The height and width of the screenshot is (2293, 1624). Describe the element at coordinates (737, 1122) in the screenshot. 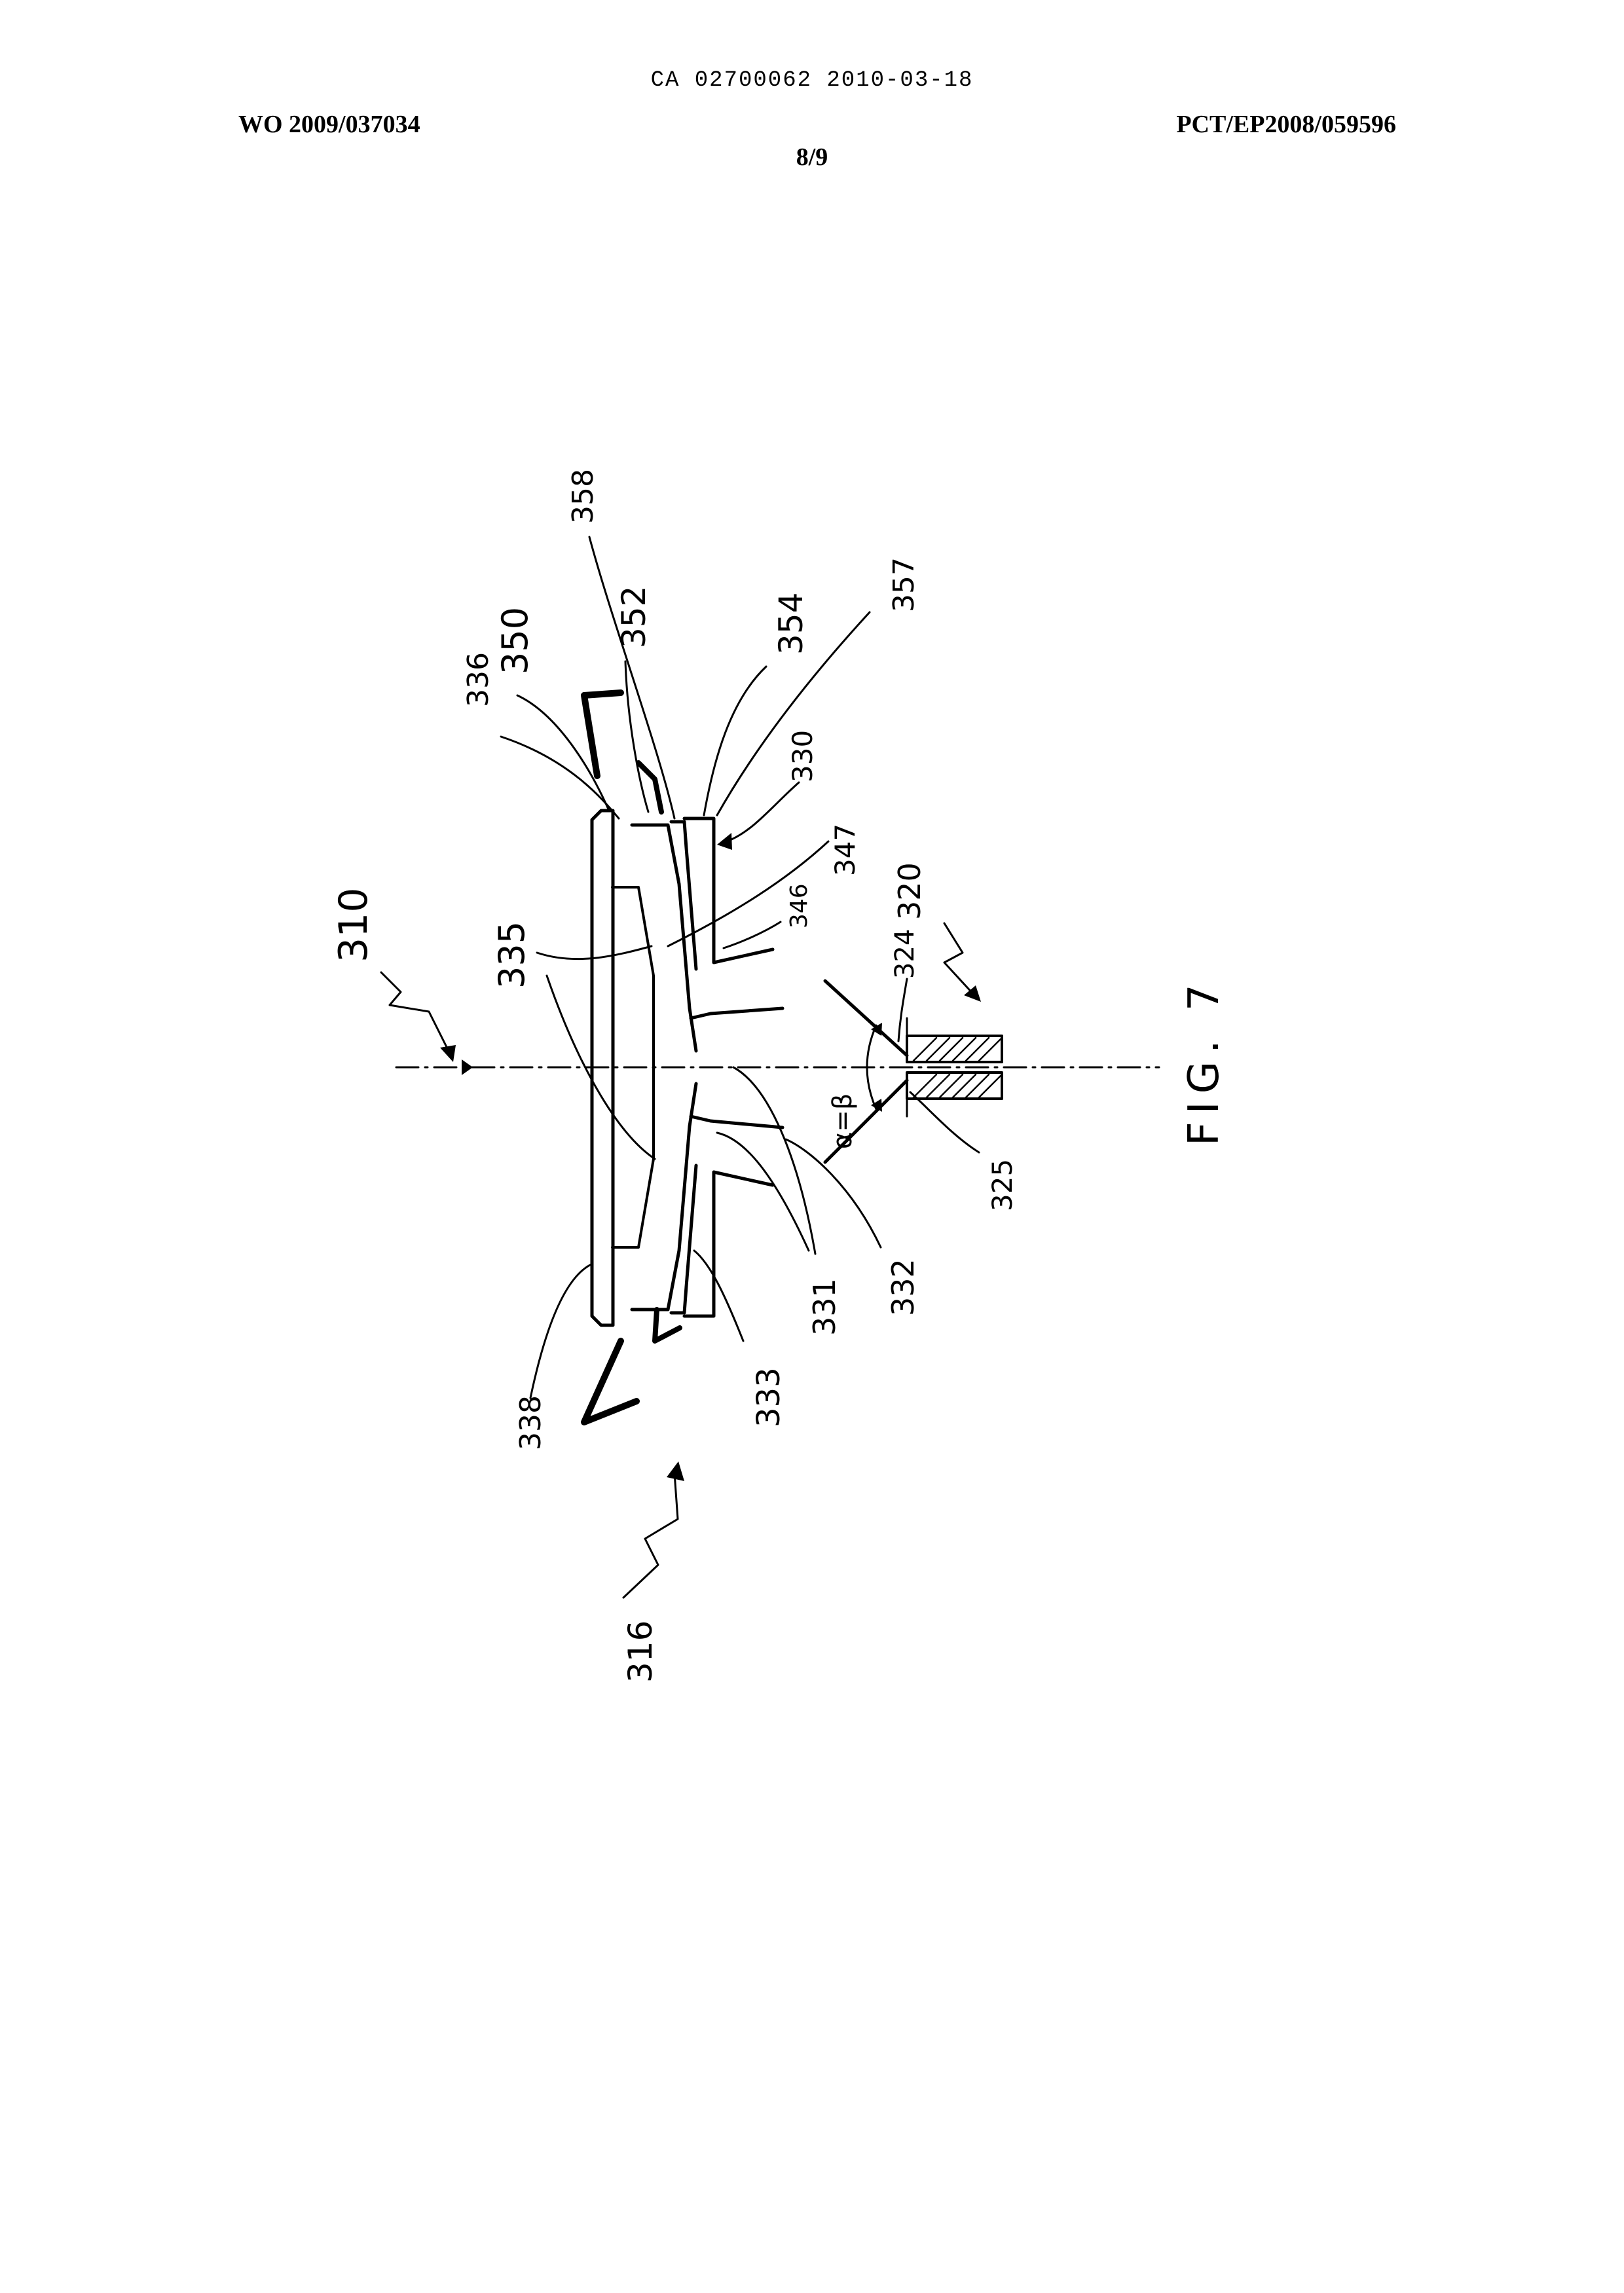

I see `hub-lower` at that location.